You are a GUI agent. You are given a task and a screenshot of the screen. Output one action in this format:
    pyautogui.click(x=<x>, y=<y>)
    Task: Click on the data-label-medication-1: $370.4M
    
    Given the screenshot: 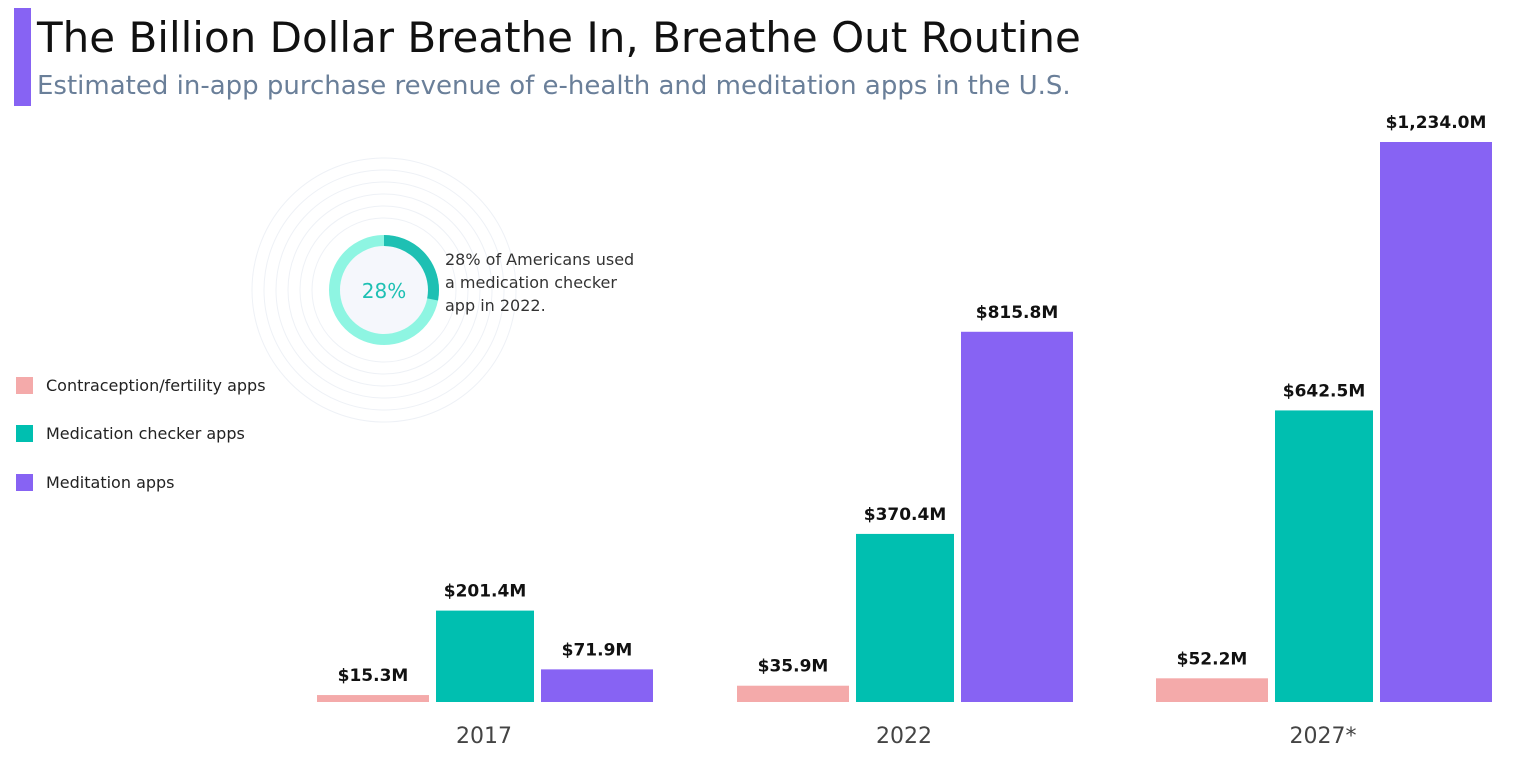 What is the action you would take?
    pyautogui.click(x=905, y=515)
    